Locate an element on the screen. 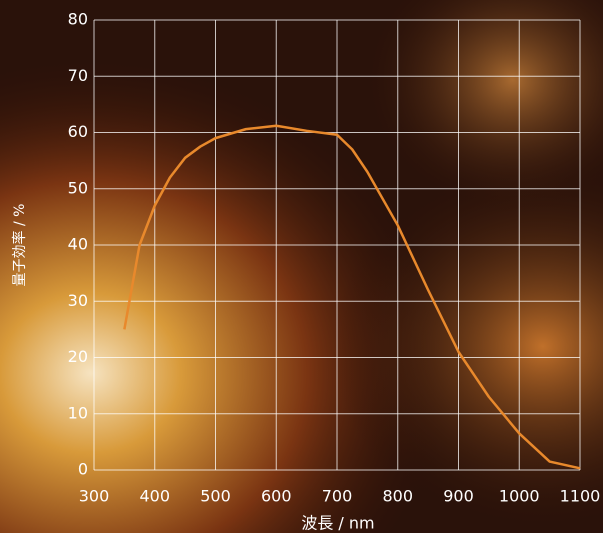 The image size is (603, 533). x-tick-label: 1000 is located at coordinates (519, 496).